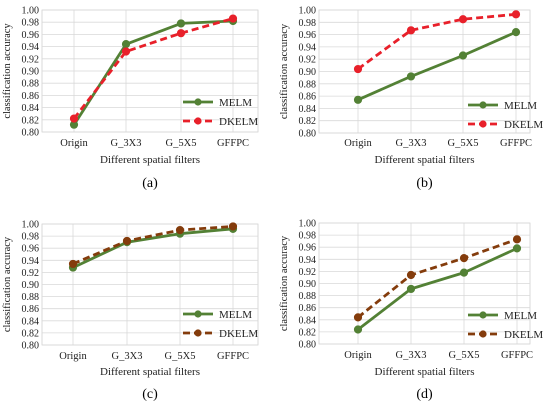  I want to click on panel-label: (c), so click(150, 394).